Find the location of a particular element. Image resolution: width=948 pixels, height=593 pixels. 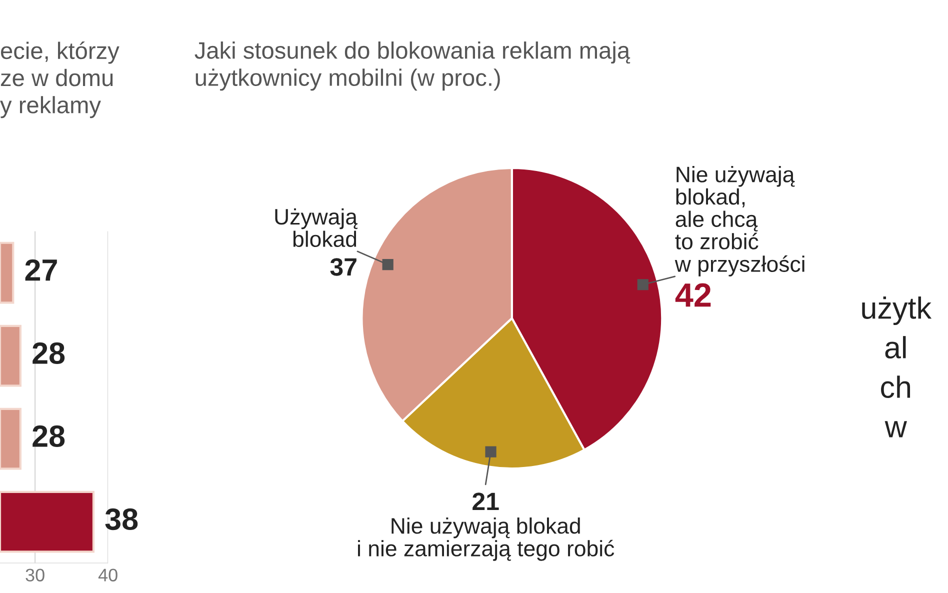

slice-label: Używają blokad is located at coordinates (316, 228).